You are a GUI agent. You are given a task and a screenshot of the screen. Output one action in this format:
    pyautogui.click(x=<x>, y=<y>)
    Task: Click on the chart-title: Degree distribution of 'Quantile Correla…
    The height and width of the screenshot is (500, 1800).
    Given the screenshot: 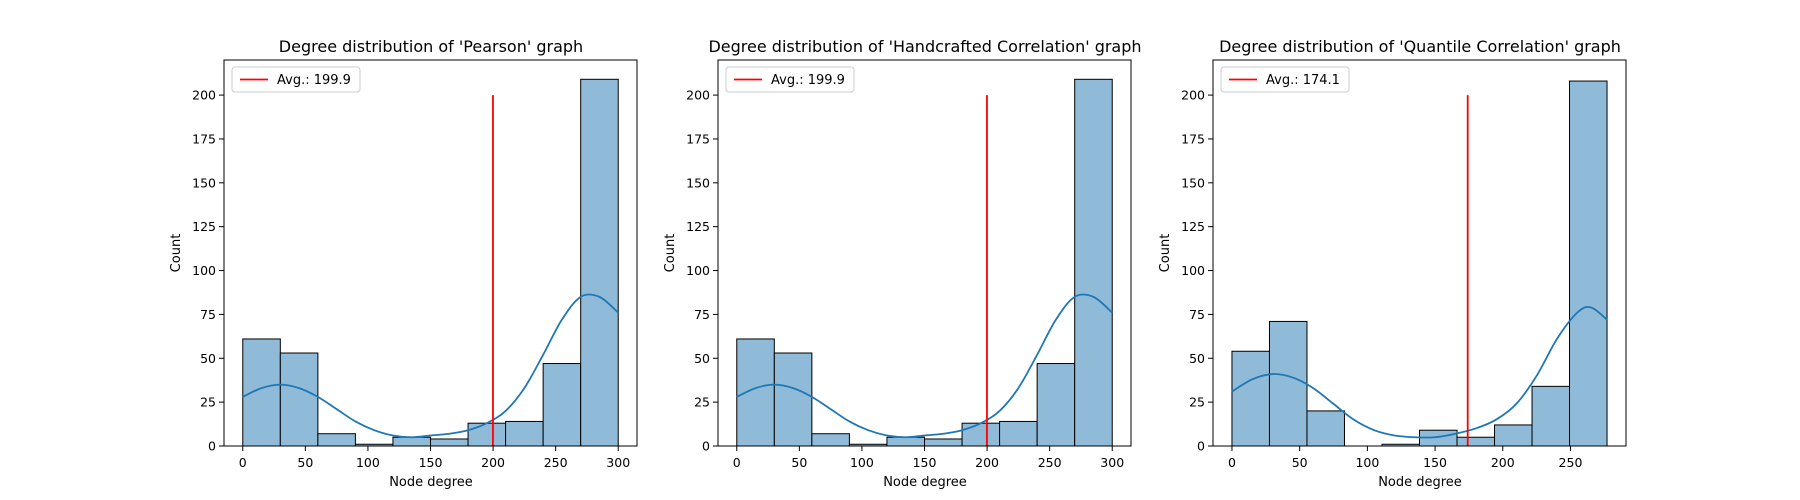 What is the action you would take?
    pyautogui.click(x=1420, y=46)
    